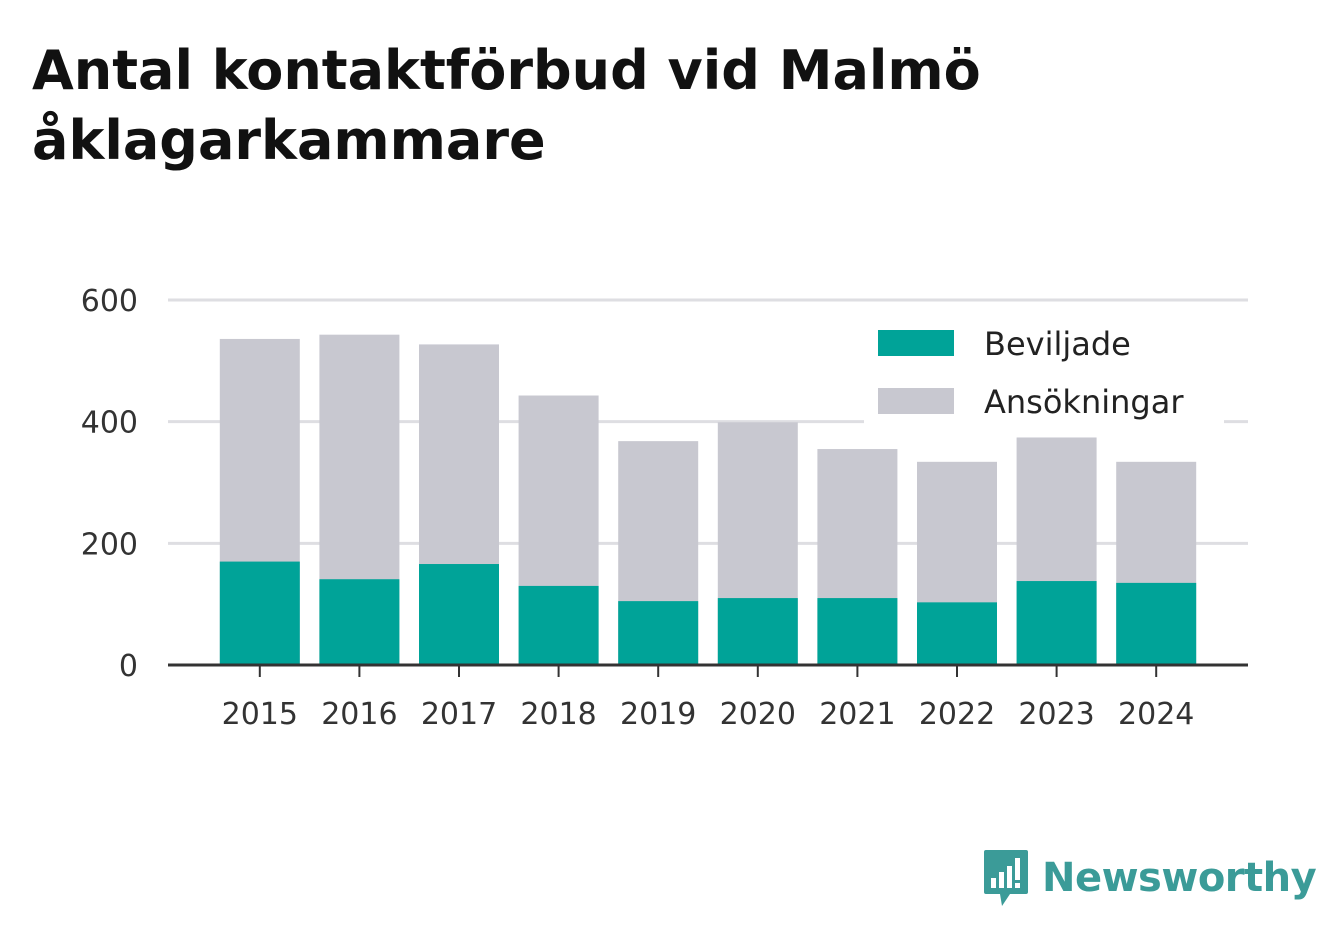  Describe the element at coordinates (109, 301) in the screenshot. I see `y-tick-label-600: 600` at that location.